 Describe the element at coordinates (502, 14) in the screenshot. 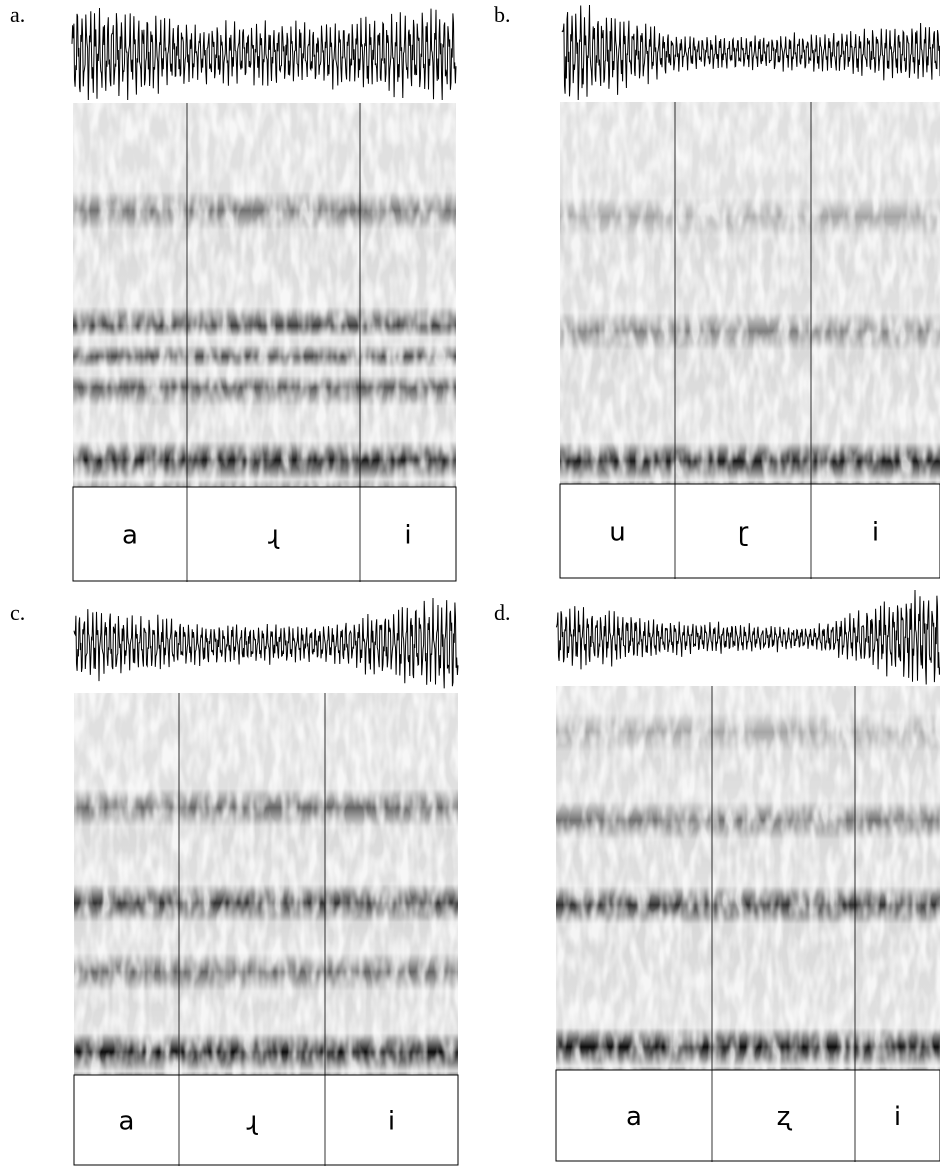

I see `panel-label: b.` at that location.